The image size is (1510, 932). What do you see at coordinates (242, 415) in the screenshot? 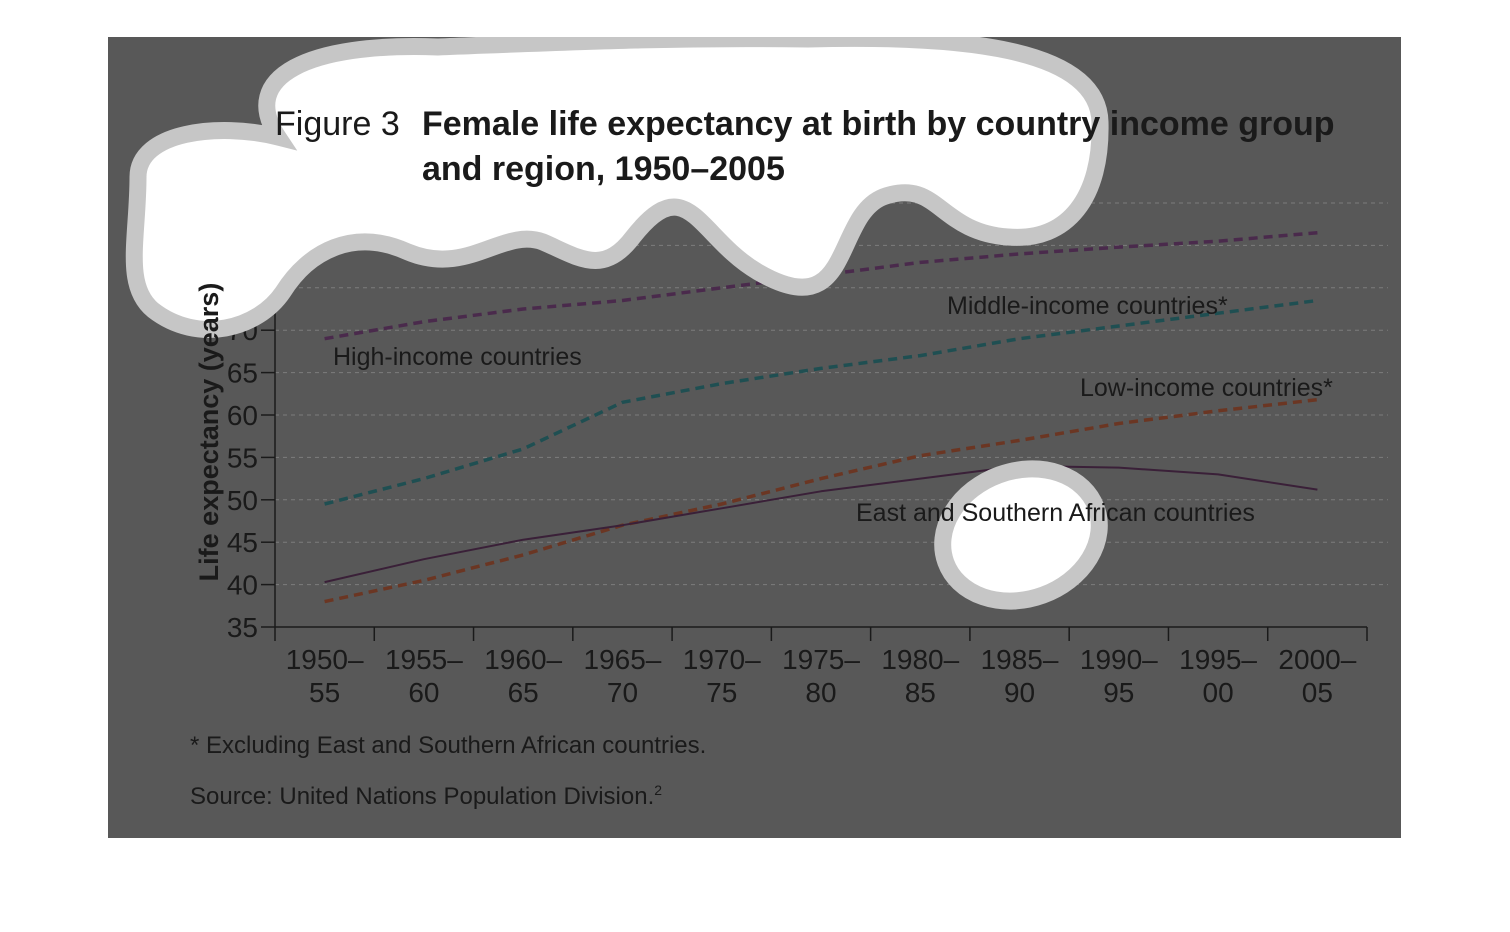
I see `y-tick-label: 60` at bounding box center [242, 415].